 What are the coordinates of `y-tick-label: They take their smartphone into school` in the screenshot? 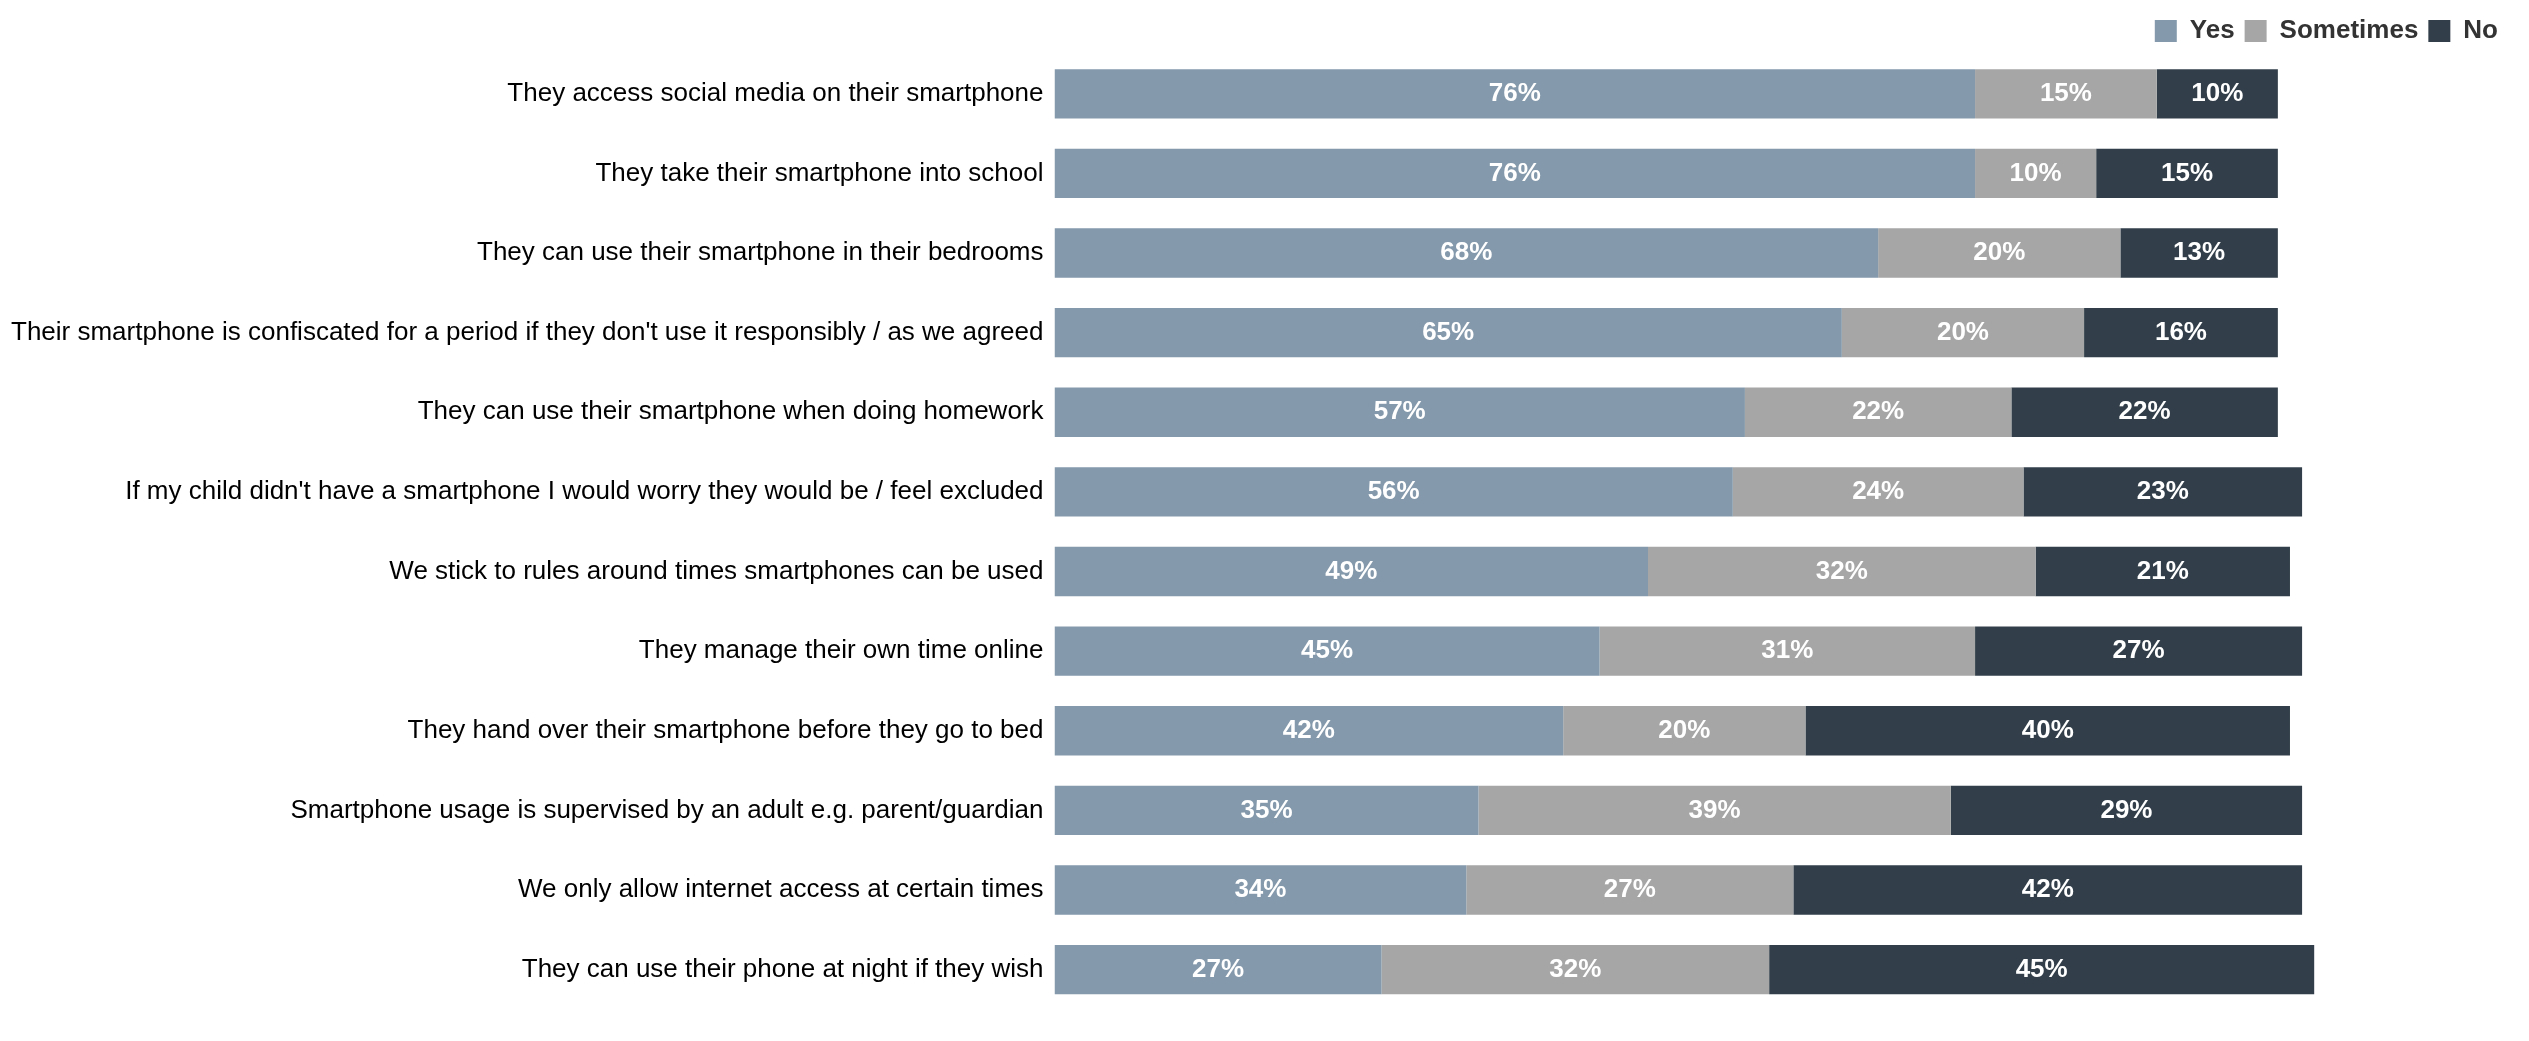 It's located at (819, 171).